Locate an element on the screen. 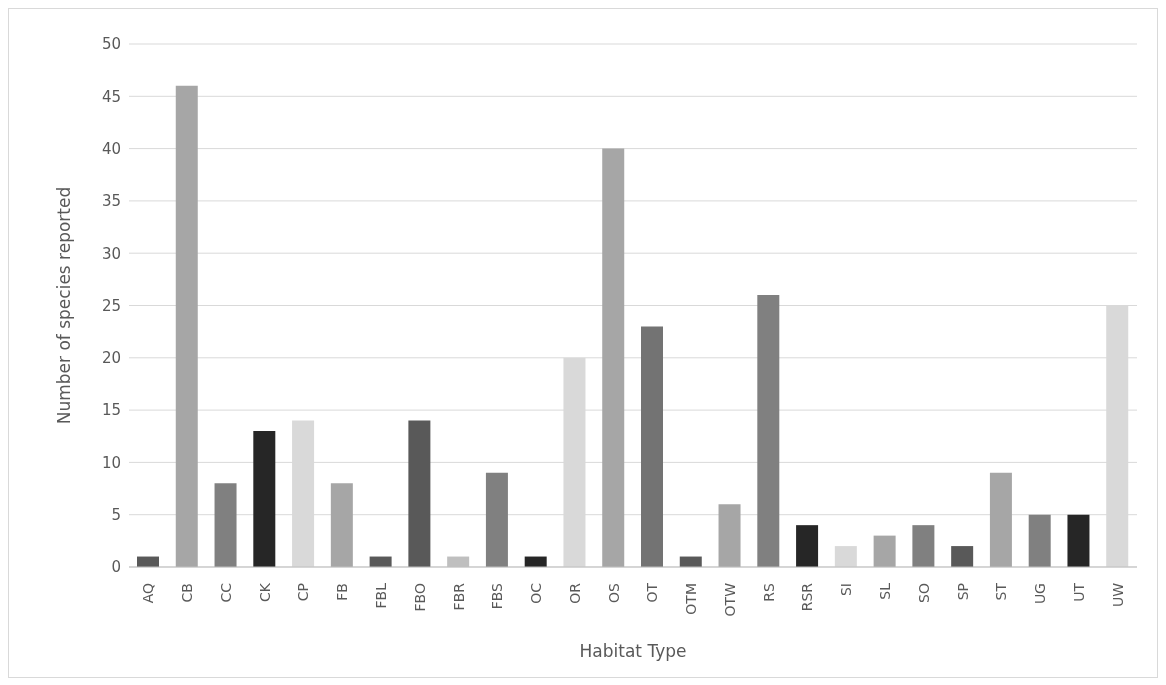  x-tick-label: FB is located at coordinates (342, 592).